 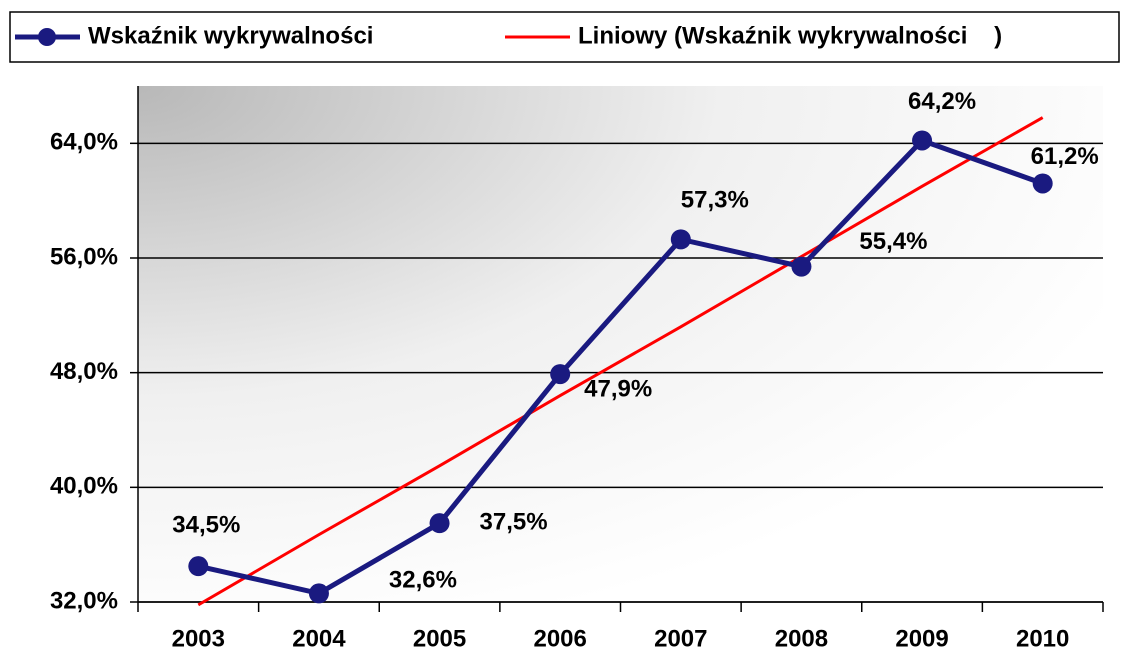 I want to click on x-tick-label: 2009, so click(x=921, y=638).